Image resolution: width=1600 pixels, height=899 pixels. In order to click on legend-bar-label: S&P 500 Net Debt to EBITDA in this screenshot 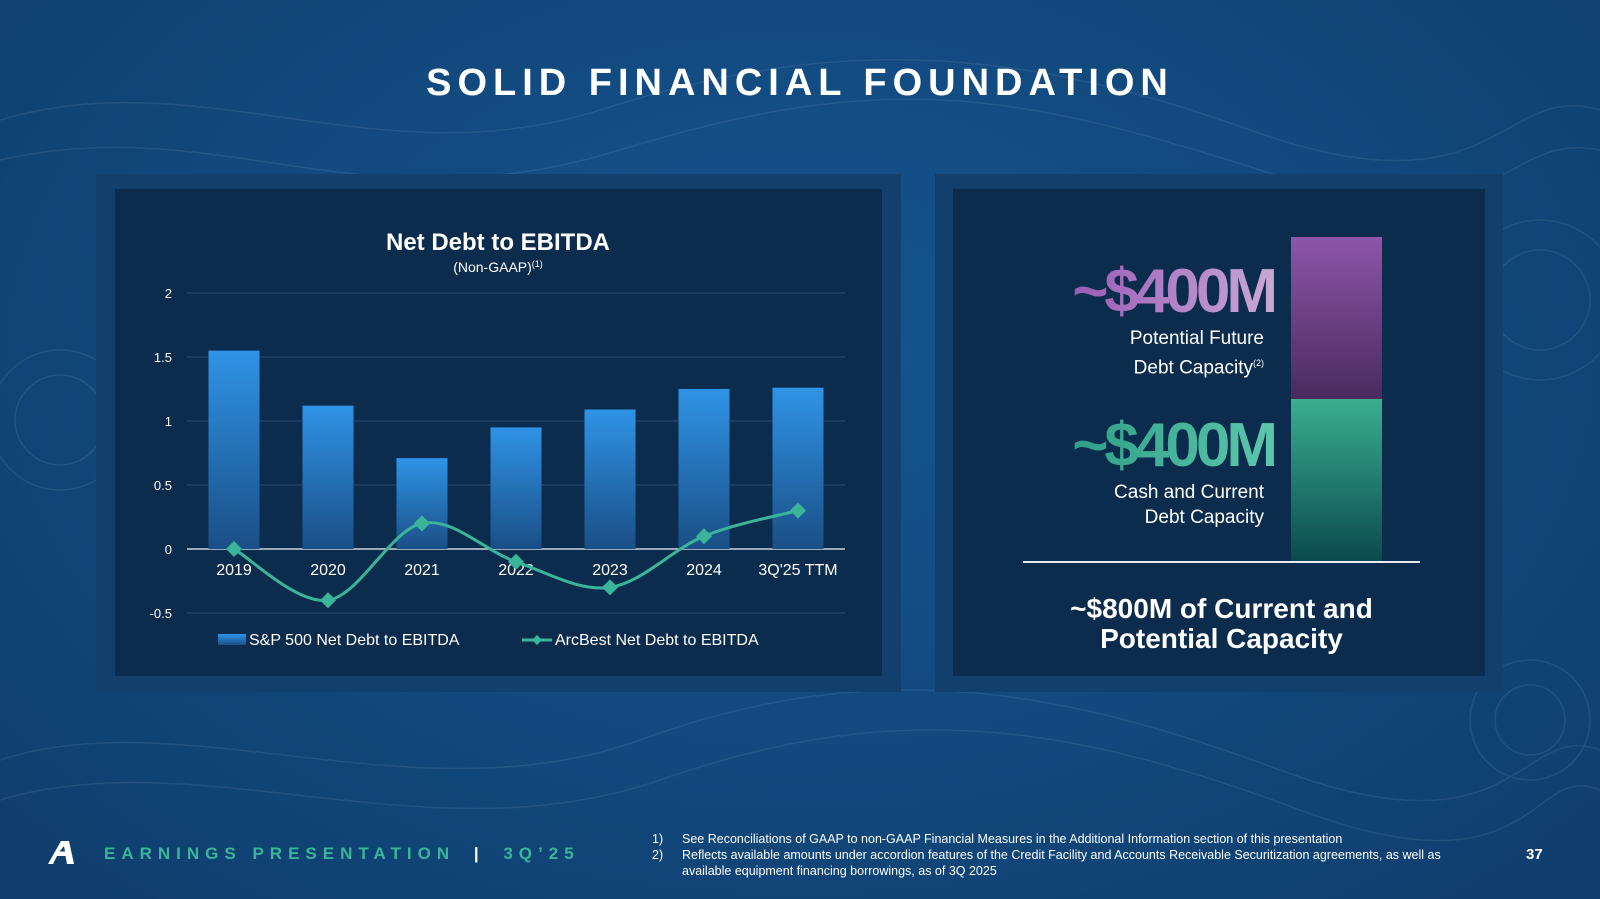, I will do `click(354, 640)`.